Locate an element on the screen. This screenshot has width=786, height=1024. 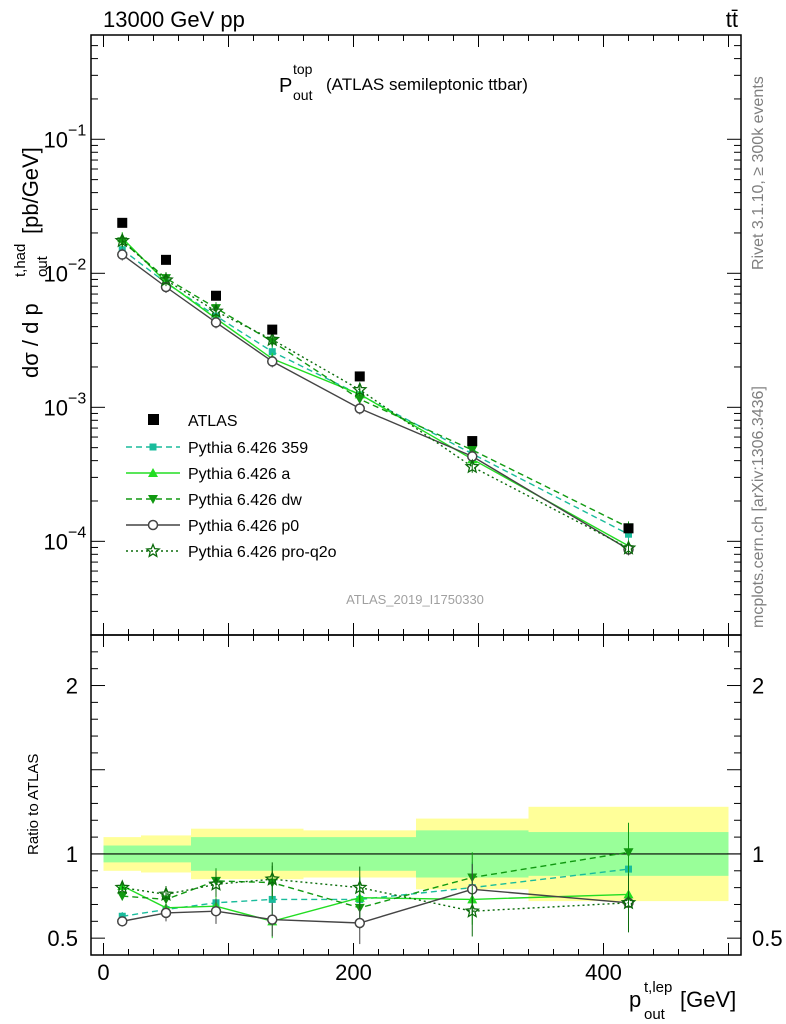
y-tick-label-2: 10 is located at coordinates (56, 407).